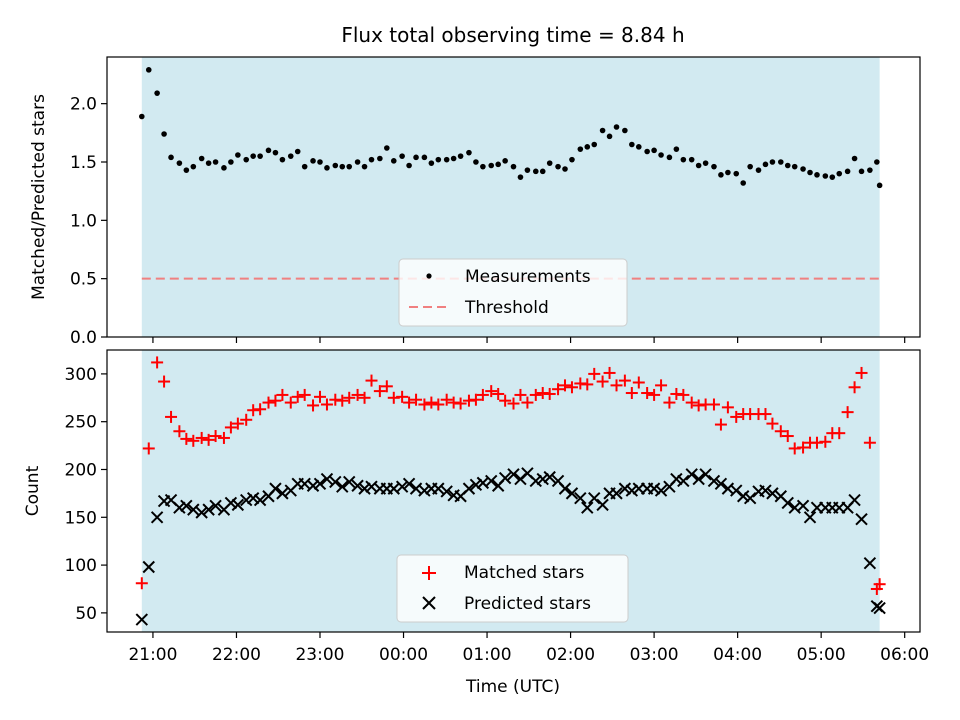  I want to click on x-tick-label: 23:00, so click(319, 655).